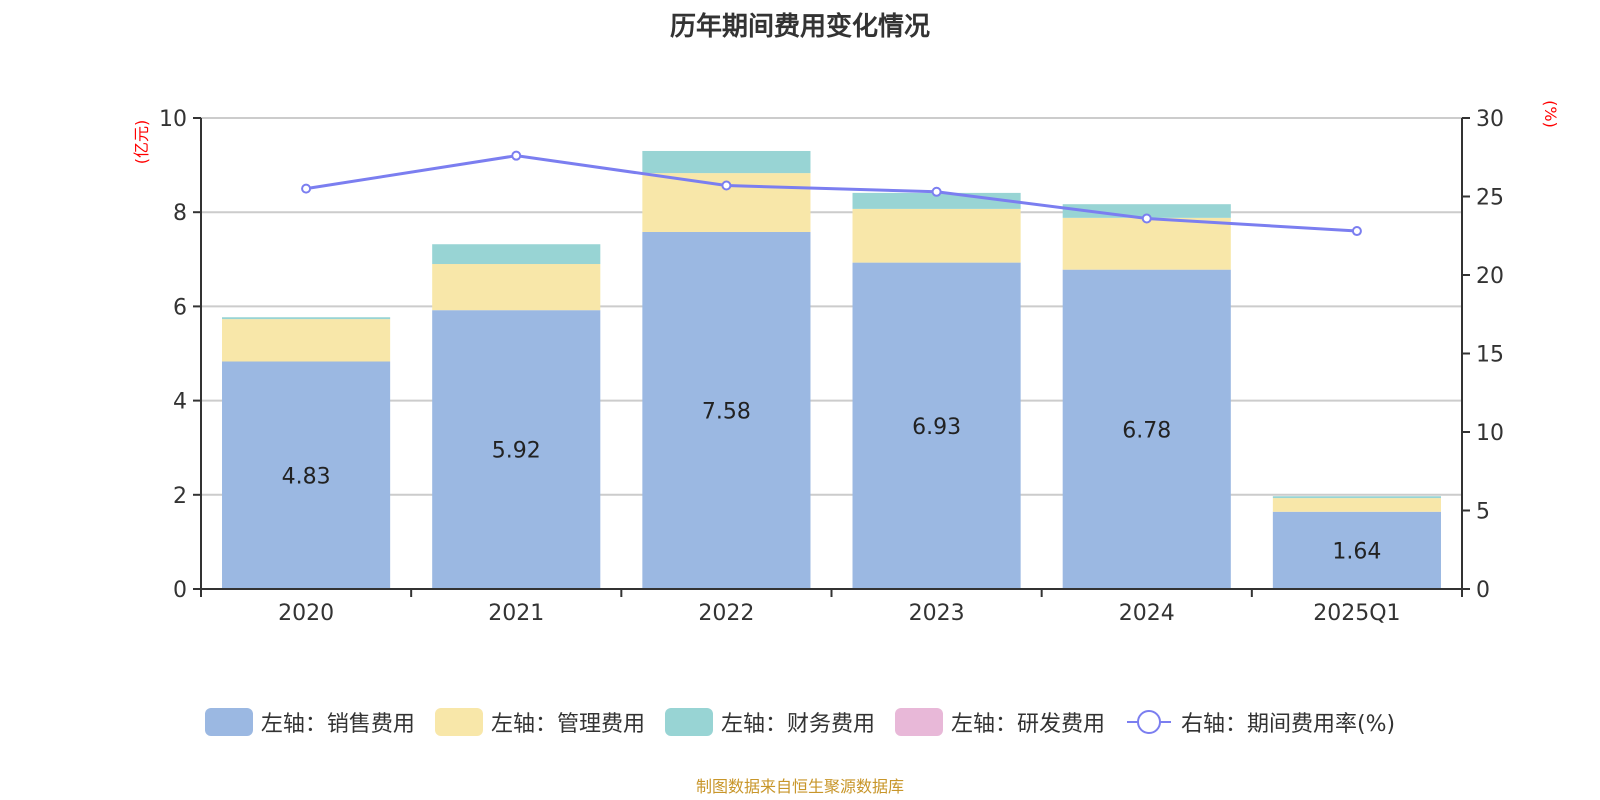 The image size is (1600, 800). What do you see at coordinates (1356, 613) in the screenshot?
I see `x-tick-label: 2025Q1` at bounding box center [1356, 613].